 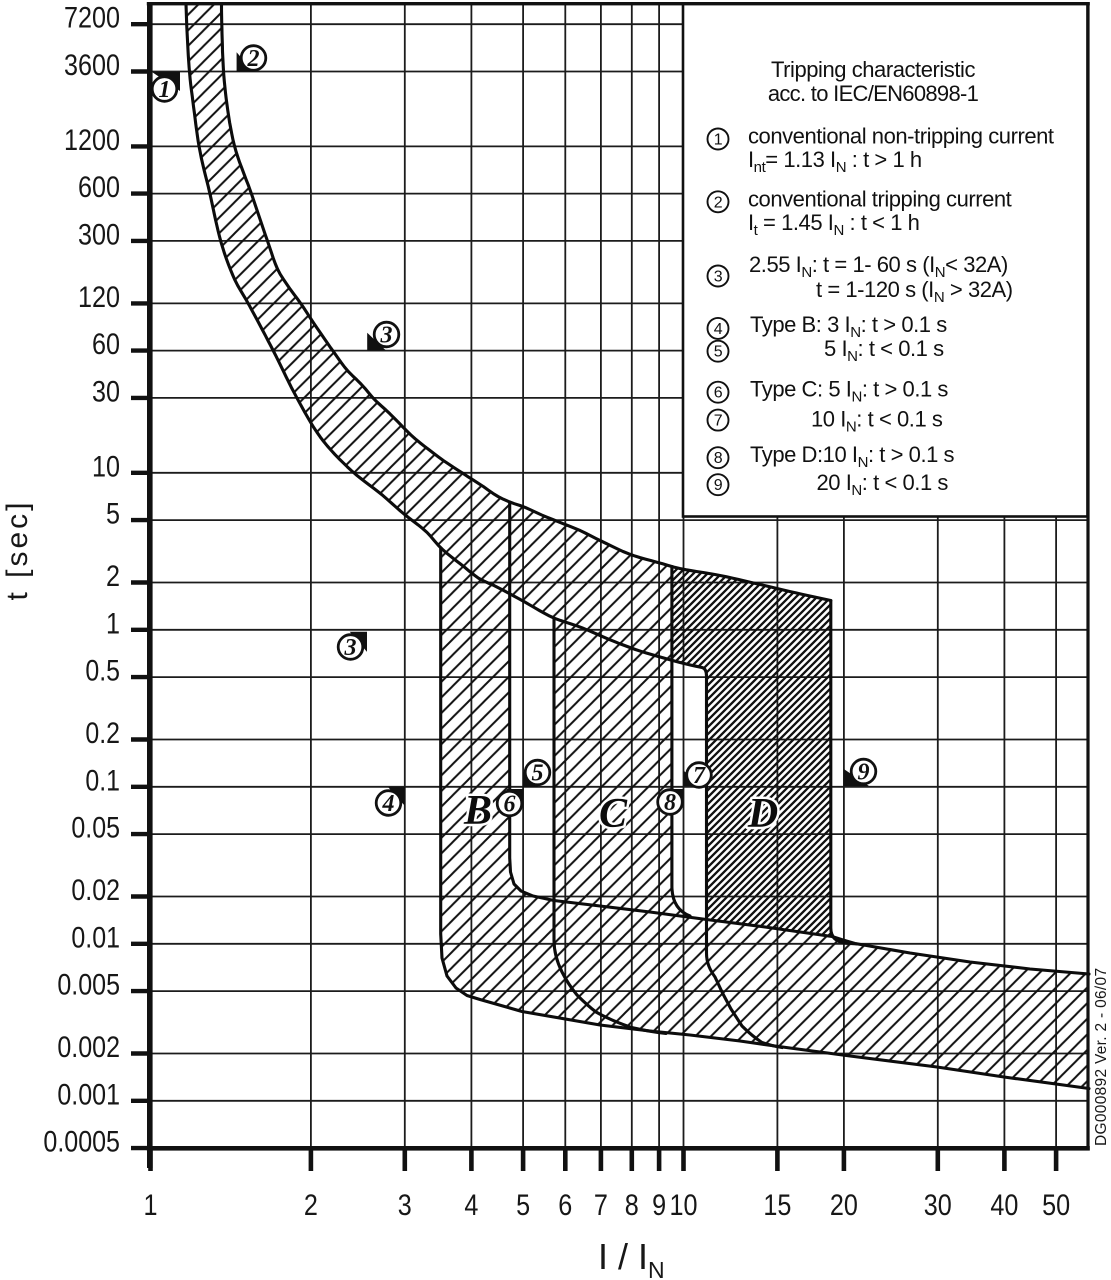 I want to click on svg-text: 15, so click(x=777, y=1205).